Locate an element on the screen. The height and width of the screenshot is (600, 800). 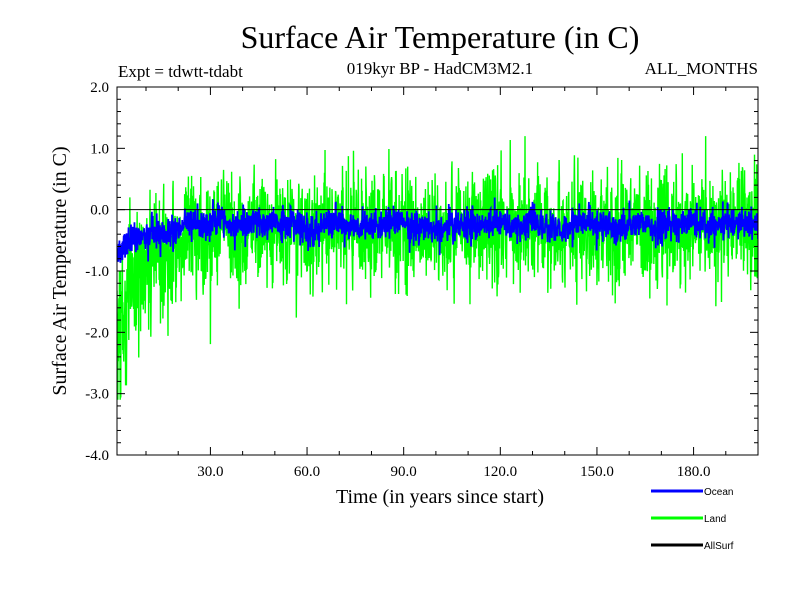
legend-label-land: Land is located at coordinates (715, 519).